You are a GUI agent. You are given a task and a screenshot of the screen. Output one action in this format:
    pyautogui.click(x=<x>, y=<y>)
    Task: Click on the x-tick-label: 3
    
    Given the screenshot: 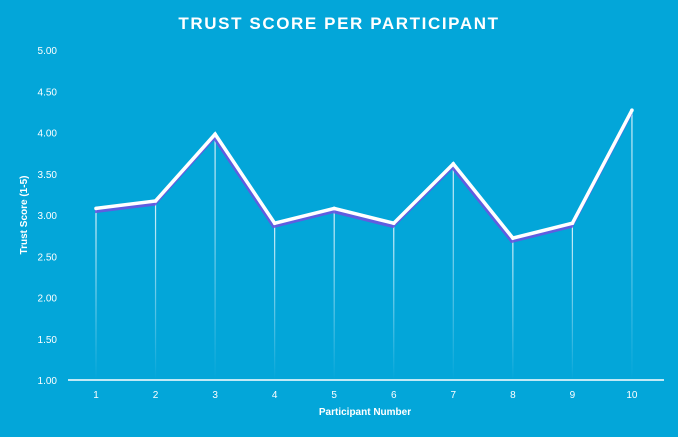 What is the action you would take?
    pyautogui.click(x=215, y=395)
    